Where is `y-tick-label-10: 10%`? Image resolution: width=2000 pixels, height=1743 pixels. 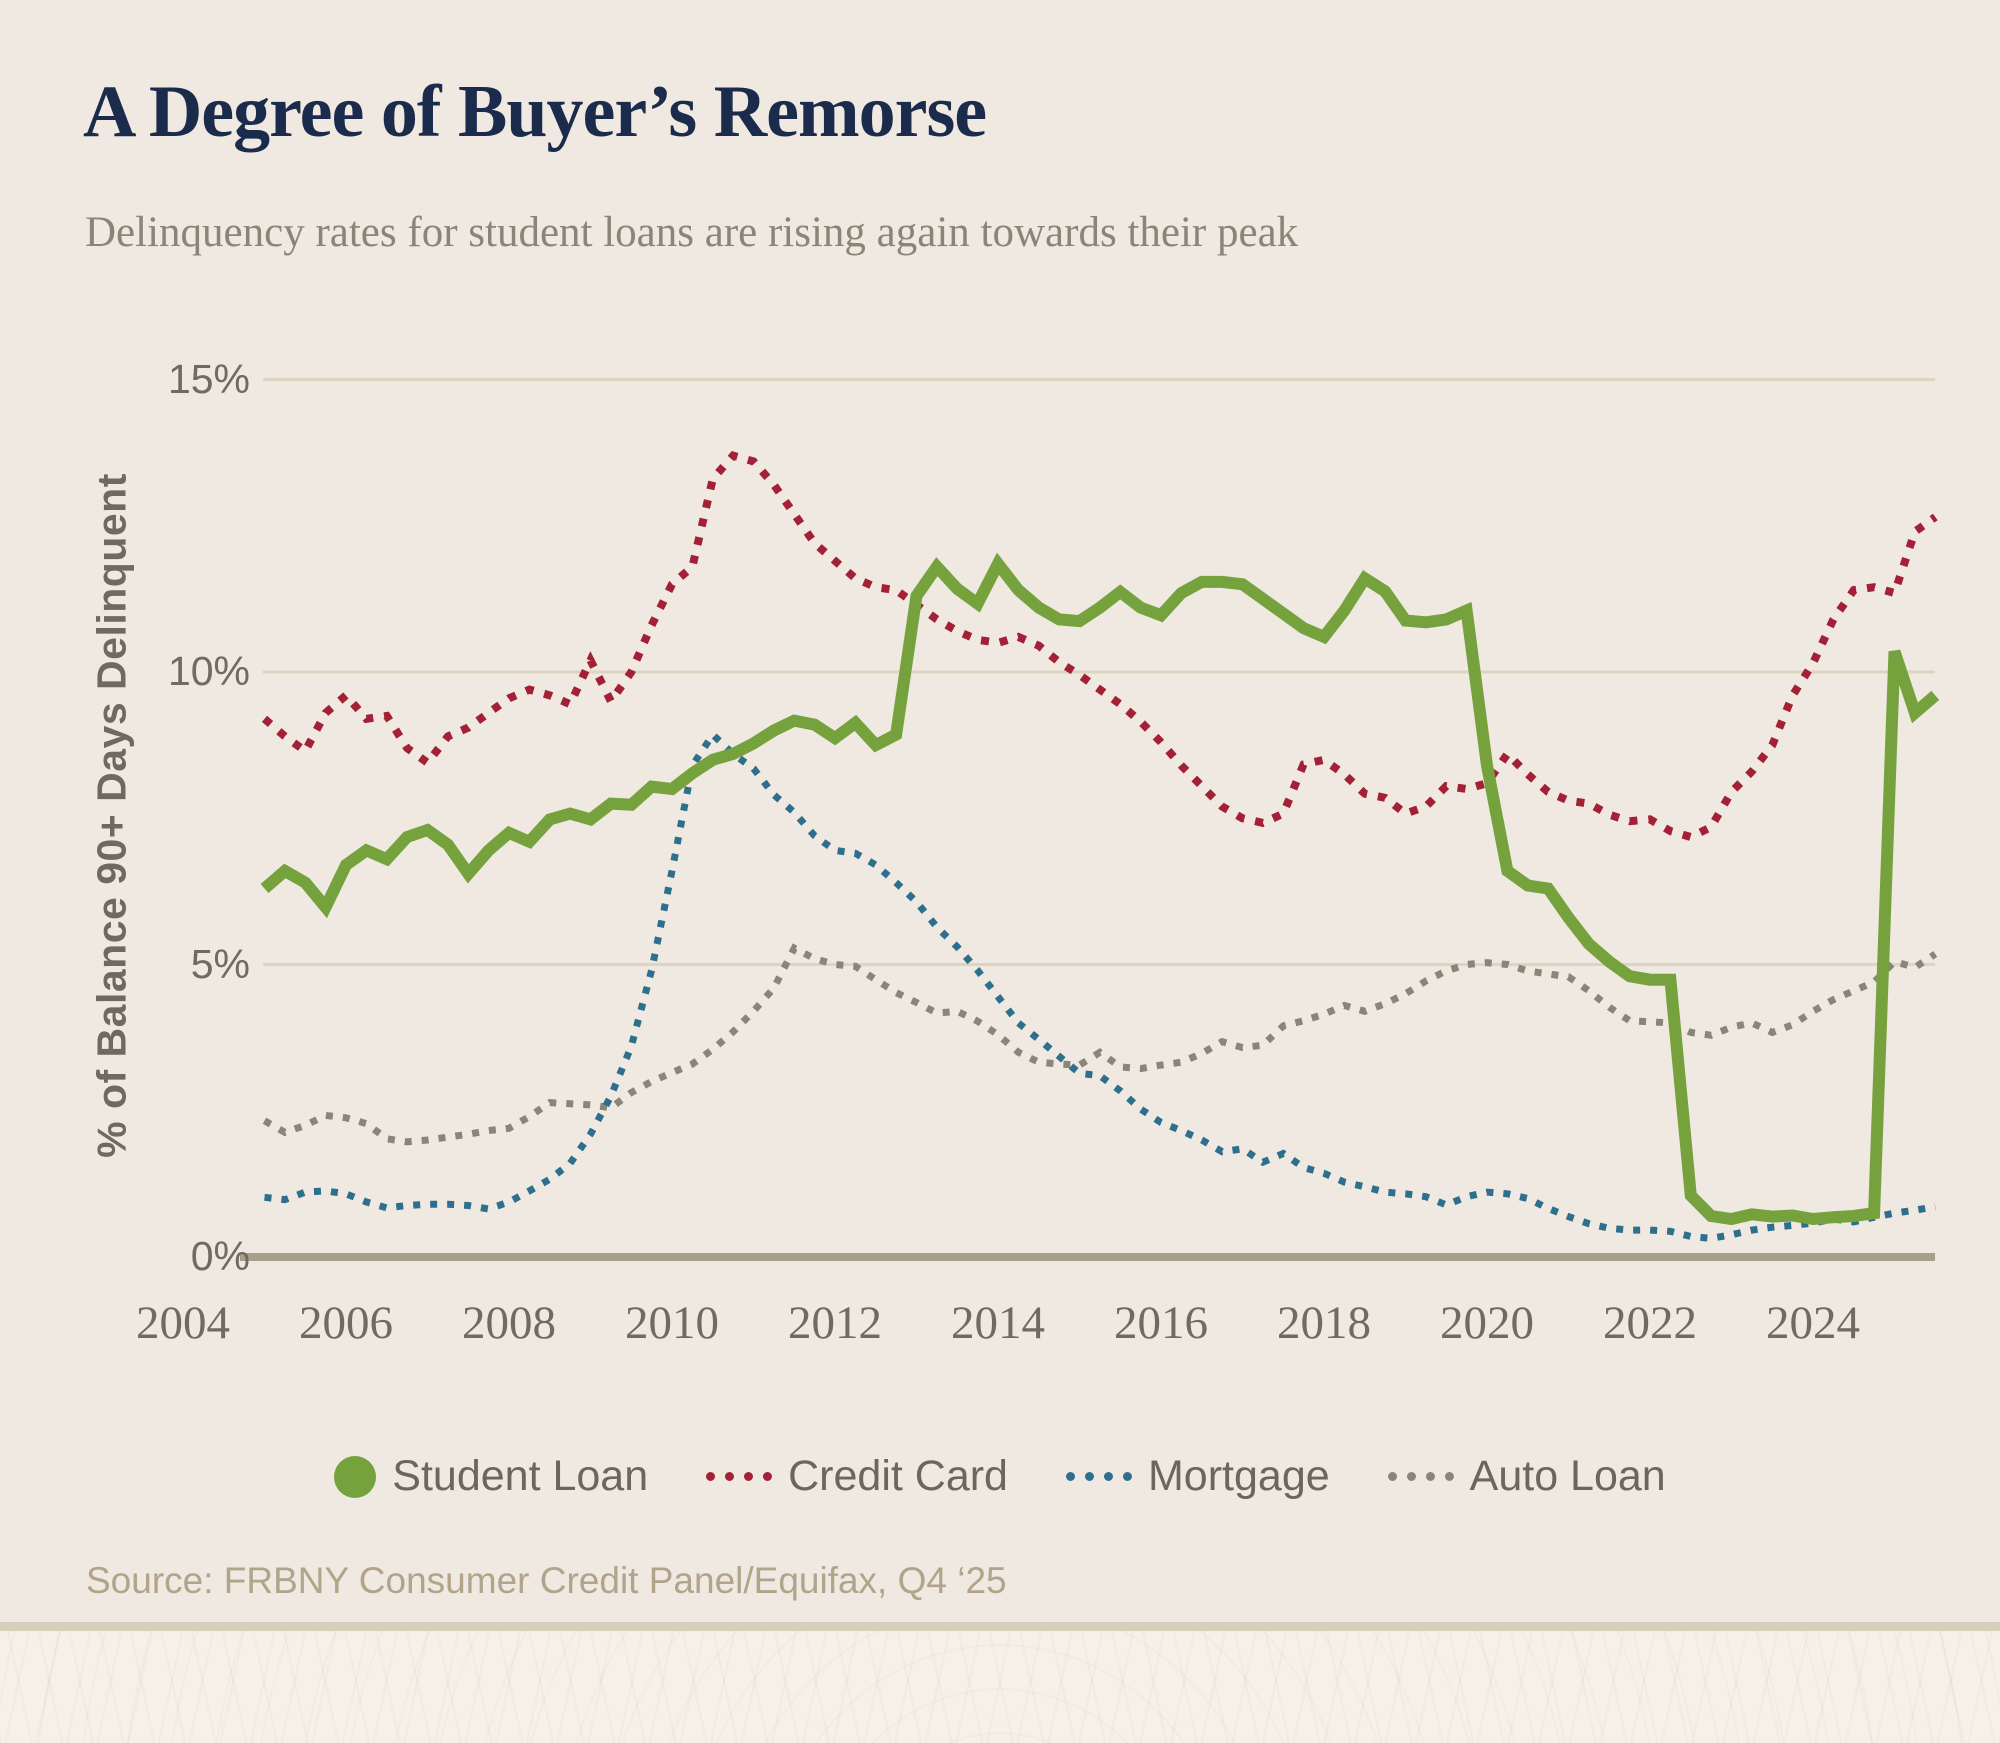
y-tick-label-10: 10% is located at coordinates (208, 671).